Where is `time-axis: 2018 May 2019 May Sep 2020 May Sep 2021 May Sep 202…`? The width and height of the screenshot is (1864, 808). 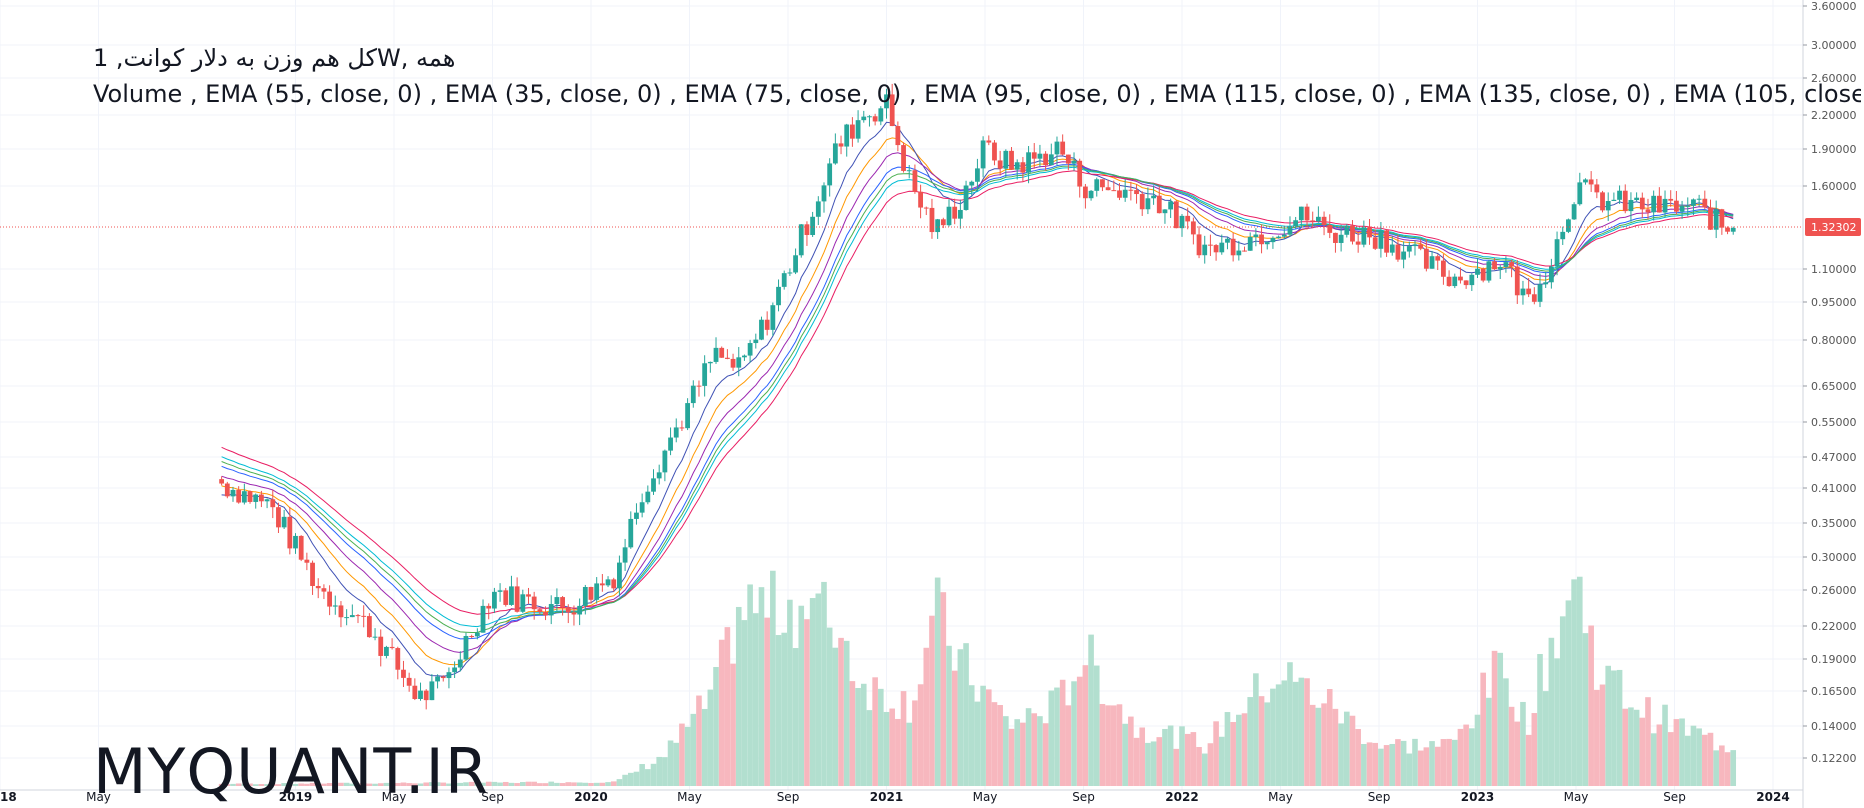
time-axis: 2018 May 2019 May Sep 2020 May Sep 2021 May Sep 202… is located at coordinates (901, 796).